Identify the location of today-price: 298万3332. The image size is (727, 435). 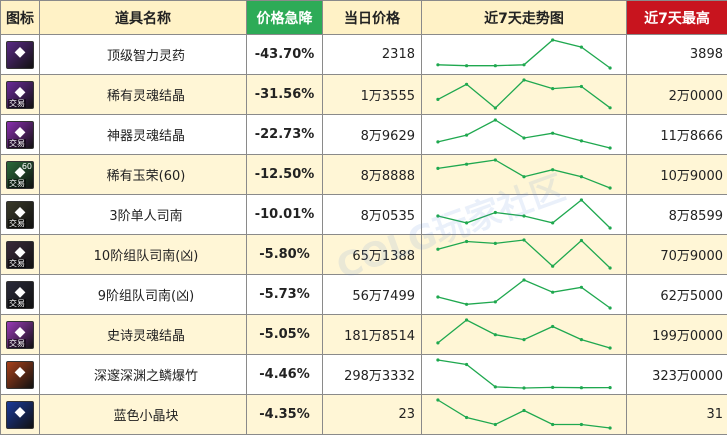
(372, 375).